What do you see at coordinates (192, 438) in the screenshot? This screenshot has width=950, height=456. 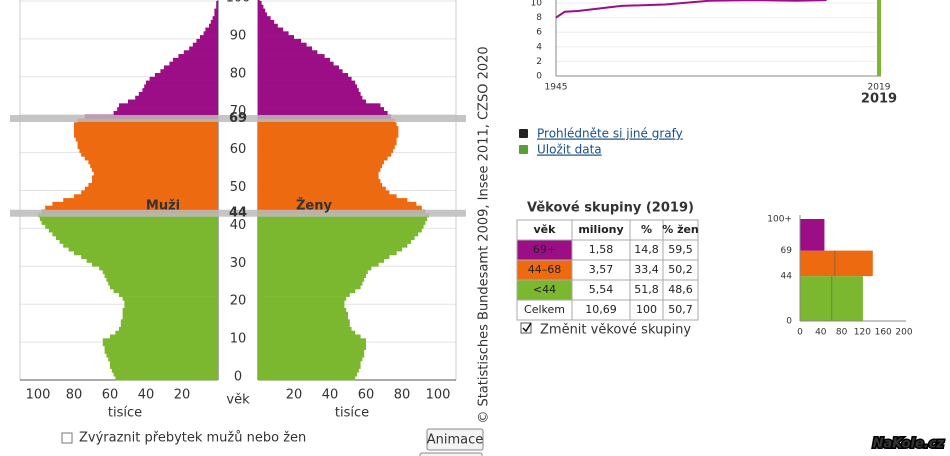 I see `checkbox-label: Zvýraznit přebytek mužů nebo žen` at bounding box center [192, 438].